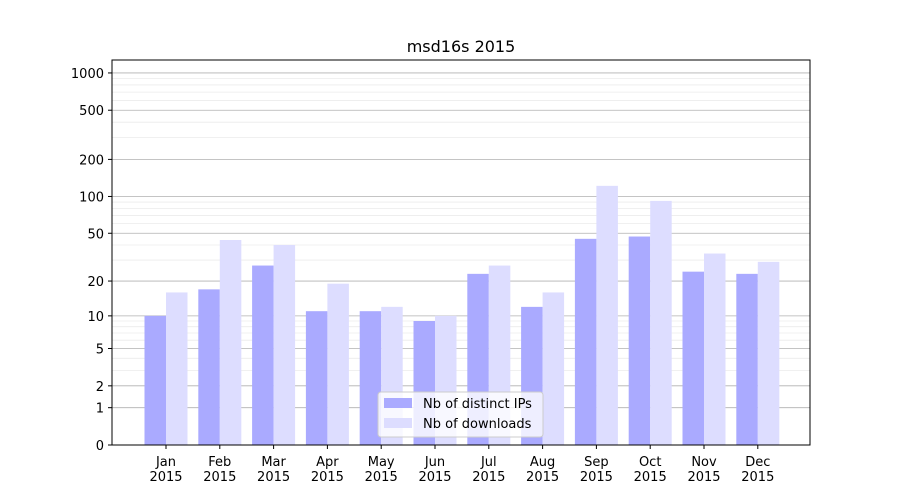 The height and width of the screenshot is (500, 900). Describe the element at coordinates (381, 462) in the screenshot. I see `x-tick-label: May` at that location.